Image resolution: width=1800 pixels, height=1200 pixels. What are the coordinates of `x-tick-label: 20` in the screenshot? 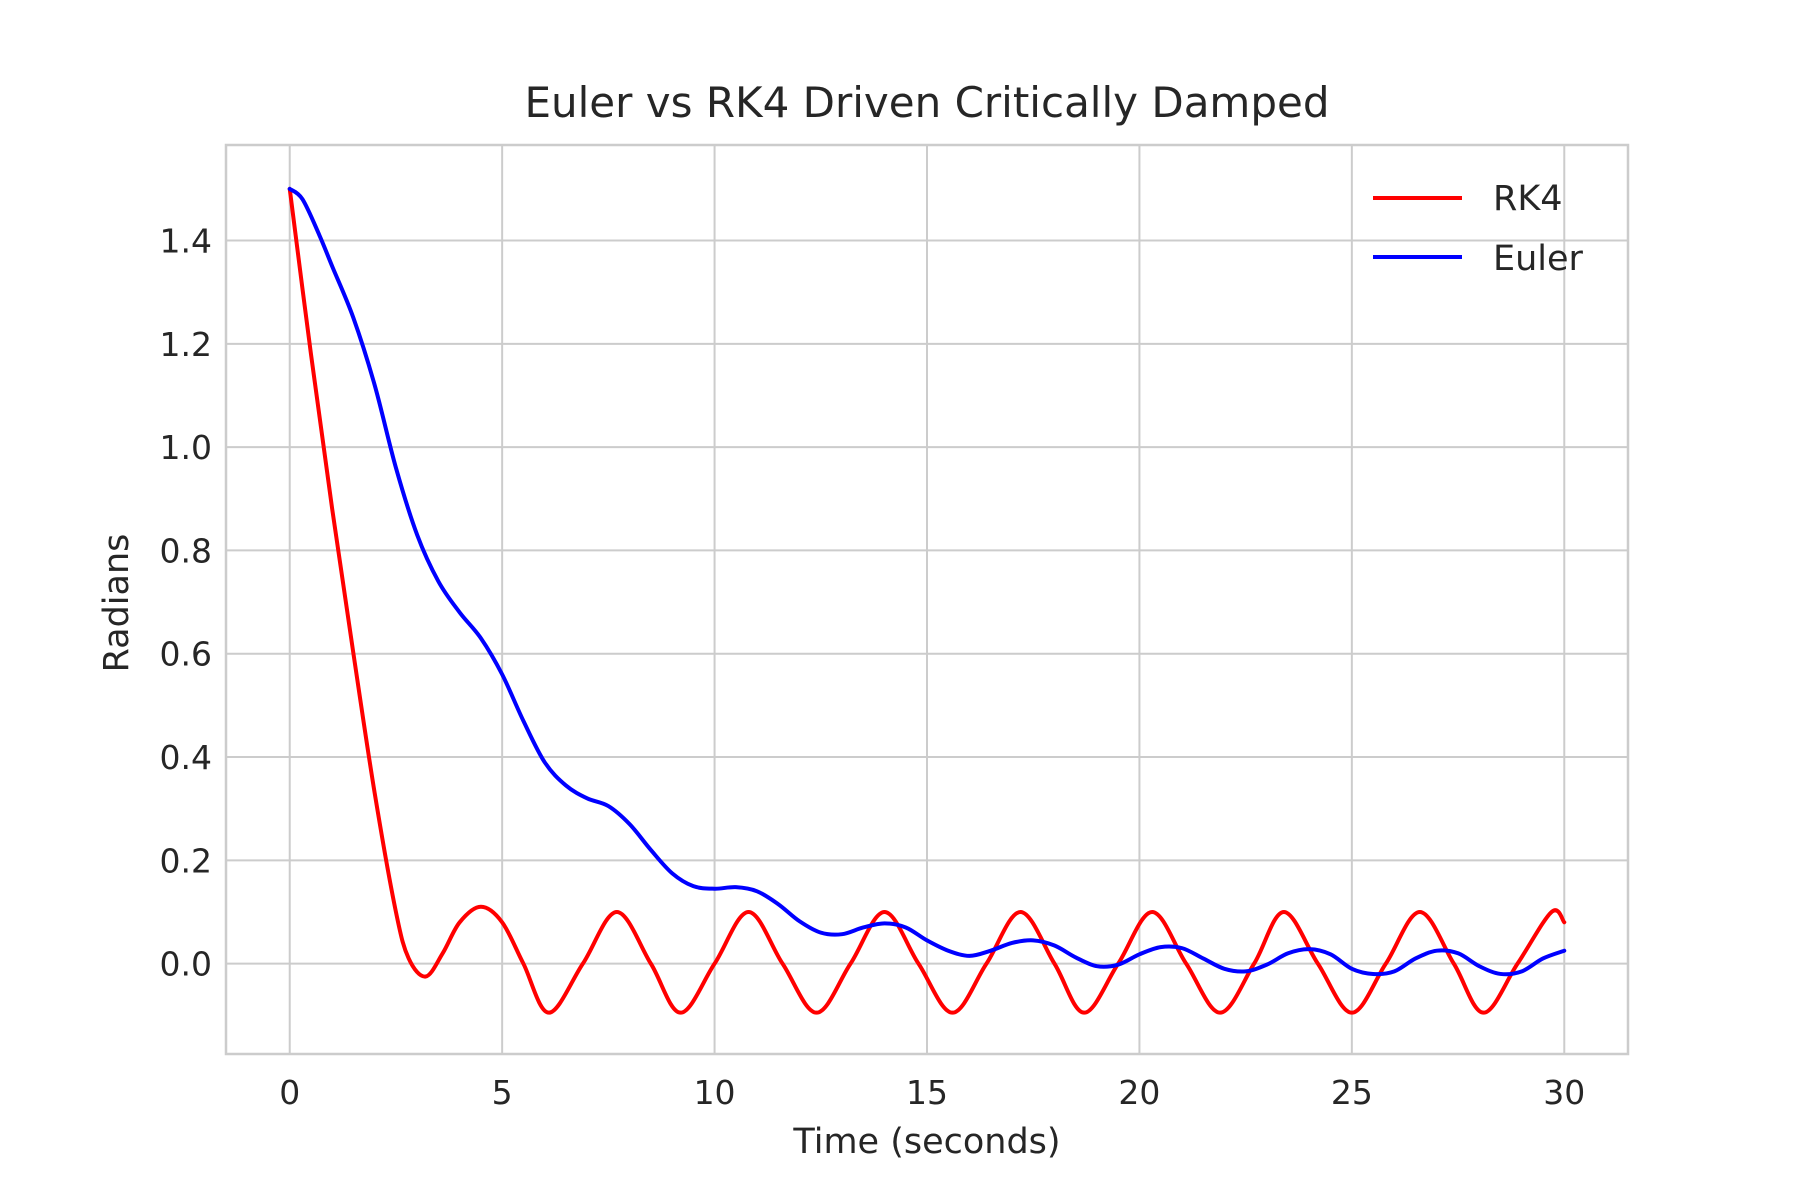 It's located at (1139, 1092).